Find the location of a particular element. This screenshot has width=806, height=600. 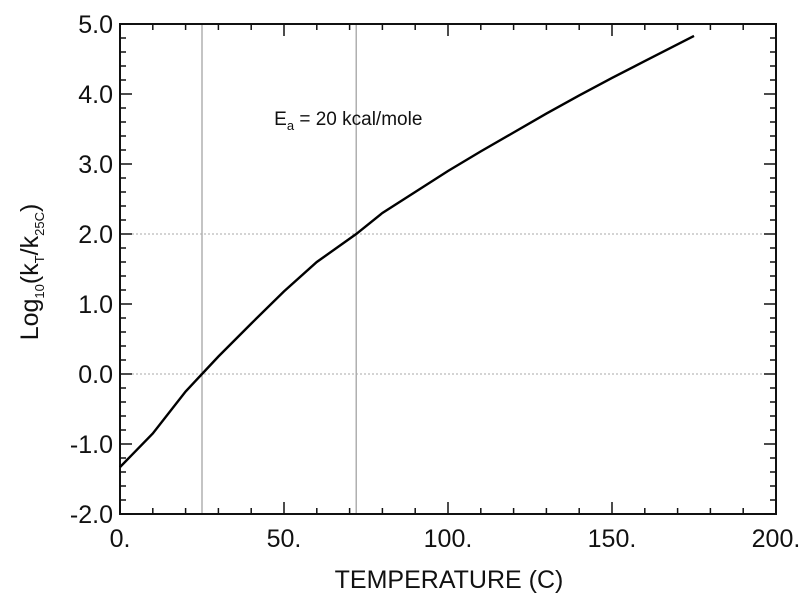

x-tick-label: 100. is located at coordinates (448, 539).